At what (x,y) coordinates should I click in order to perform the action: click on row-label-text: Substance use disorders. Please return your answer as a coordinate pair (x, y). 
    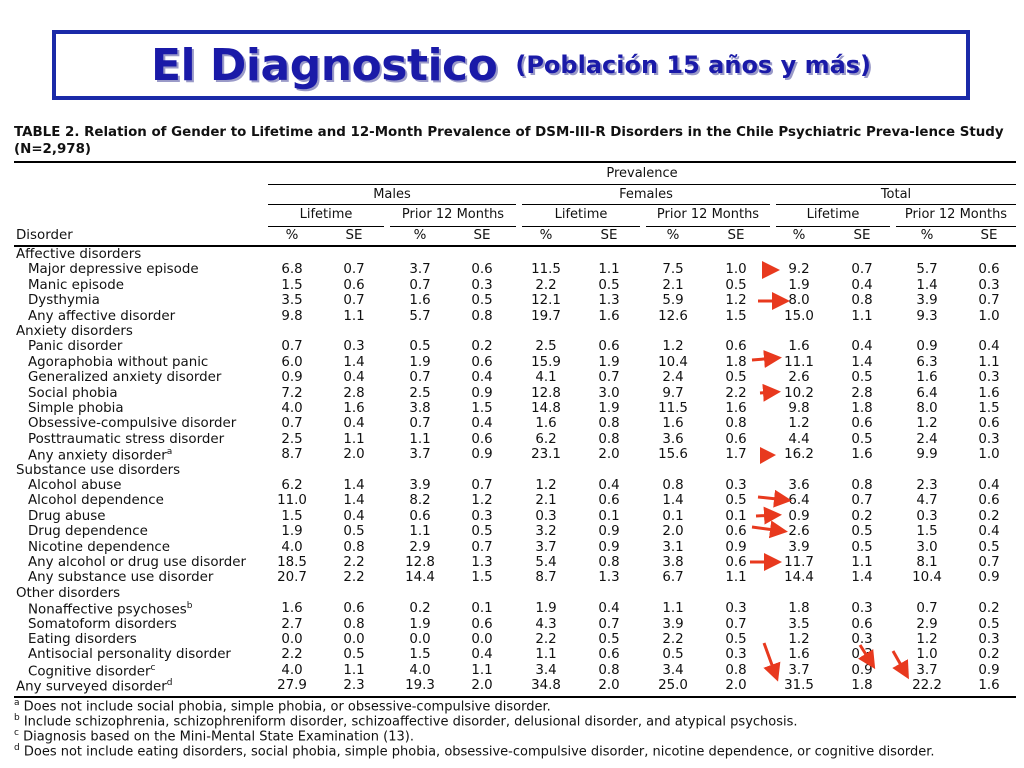
    Looking at the image, I should click on (98, 470).